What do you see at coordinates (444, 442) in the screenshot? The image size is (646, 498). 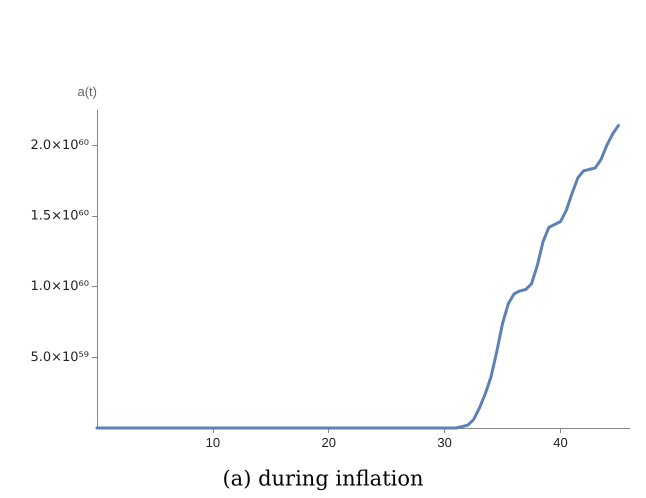 I see `x-tick-label: 30` at bounding box center [444, 442].